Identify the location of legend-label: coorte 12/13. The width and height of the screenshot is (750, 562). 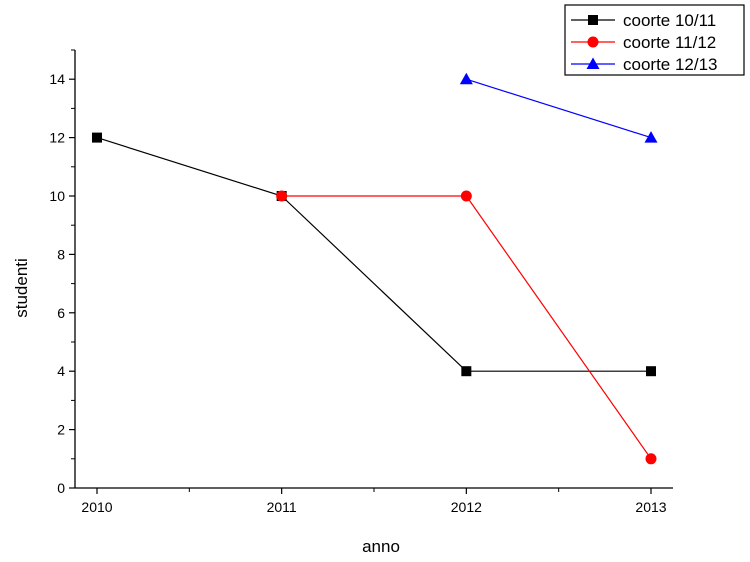
(670, 64).